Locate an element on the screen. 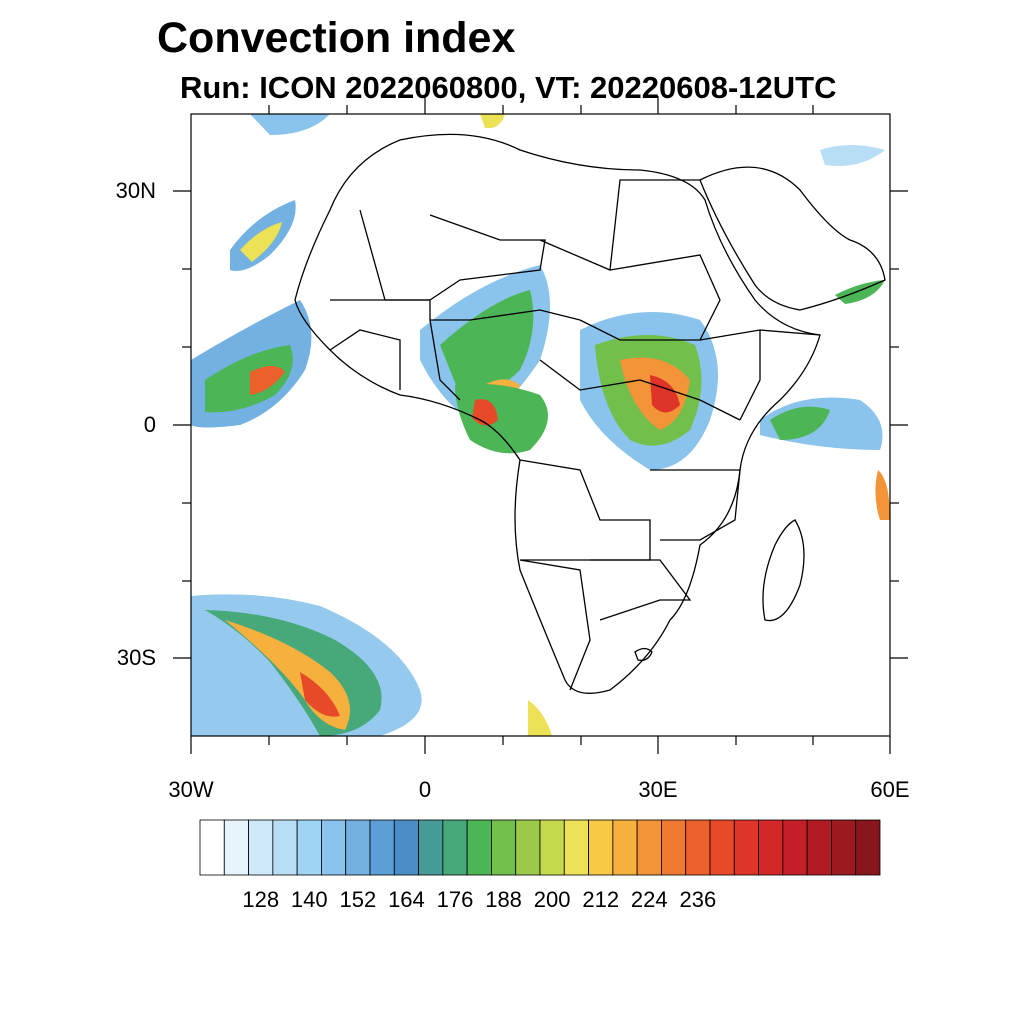 Image resolution: width=1024 pixels, height=1024 pixels. colorbar-tick-label: 236 is located at coordinates (698, 899).